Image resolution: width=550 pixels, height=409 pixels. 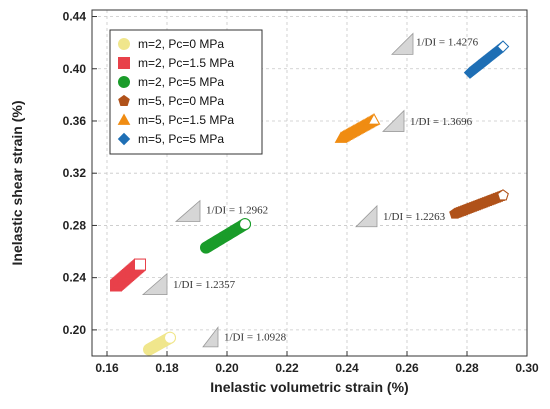 I want to click on y-tick-label: 0.44, so click(x=75, y=17).